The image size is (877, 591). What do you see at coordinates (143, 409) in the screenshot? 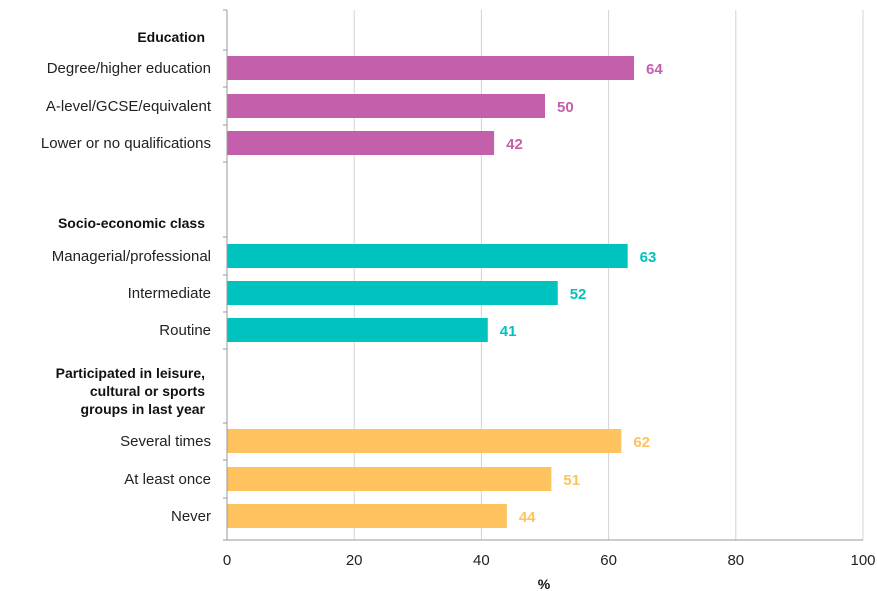
I see `group-label: groups in last year` at bounding box center [143, 409].